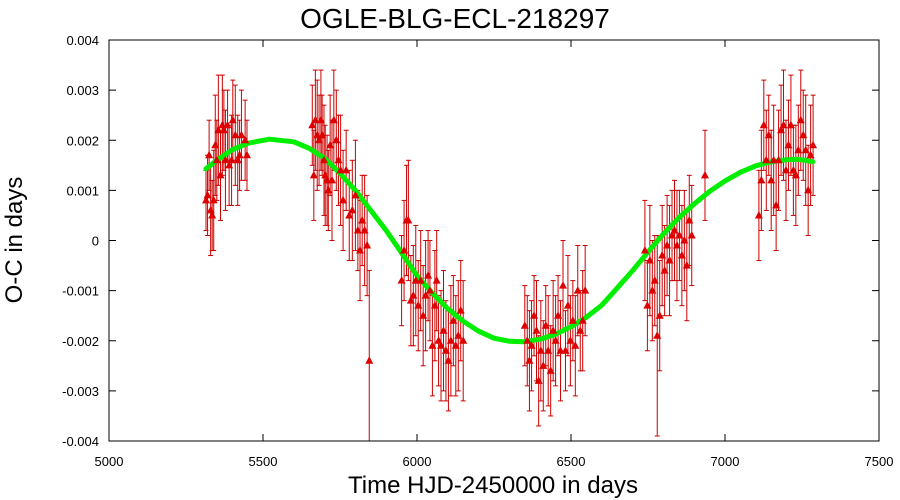 This screenshot has width=900, height=500. I want to click on y-tick-label: -0.004, so click(80, 441).